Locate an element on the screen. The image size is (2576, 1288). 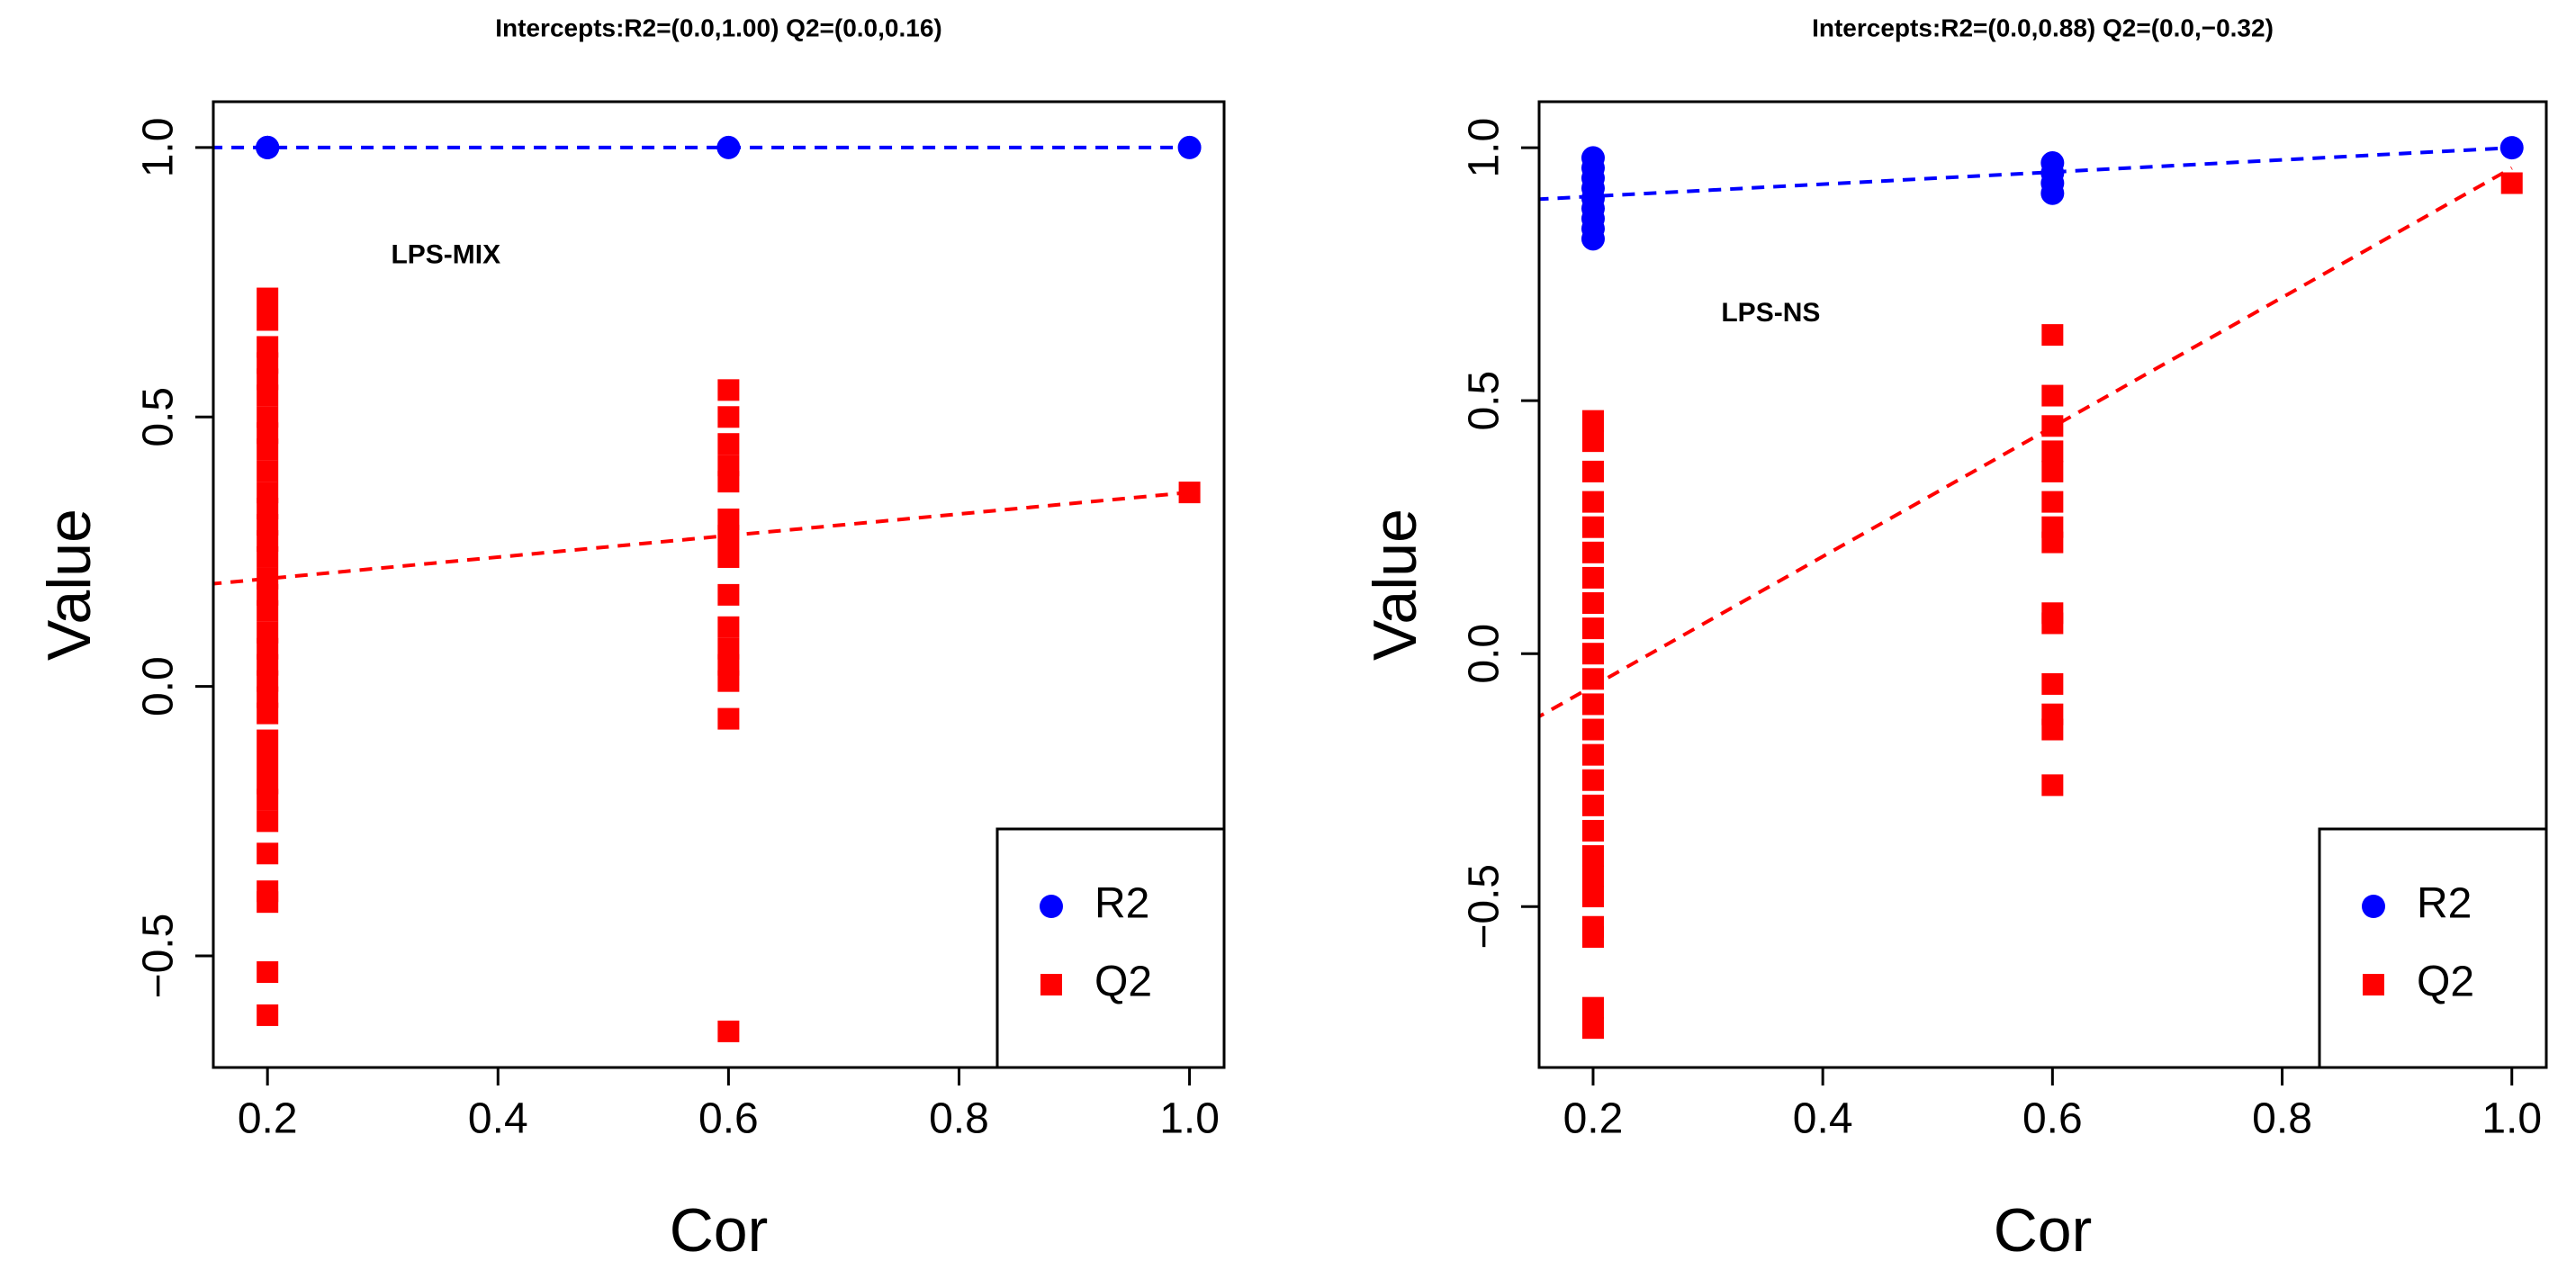
x-tick-label: 0.6 is located at coordinates (2052, 1119).